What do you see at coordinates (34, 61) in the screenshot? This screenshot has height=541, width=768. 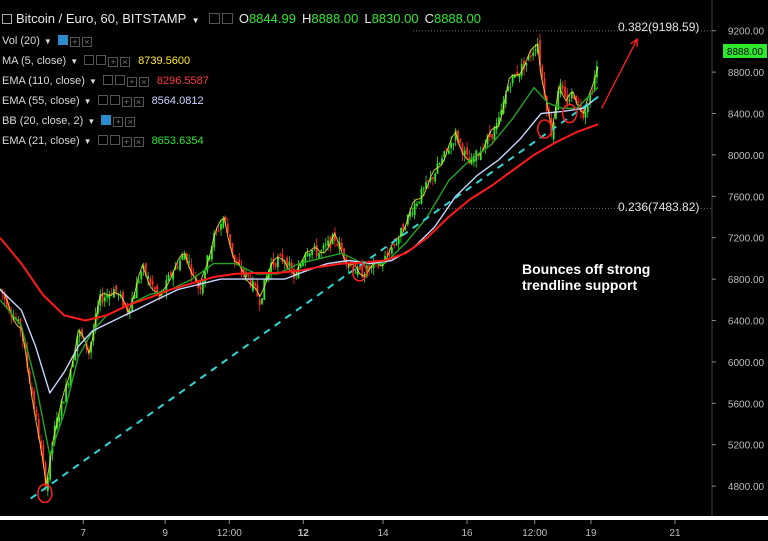 I see `indicator-name: MA (5, close)` at bounding box center [34, 61].